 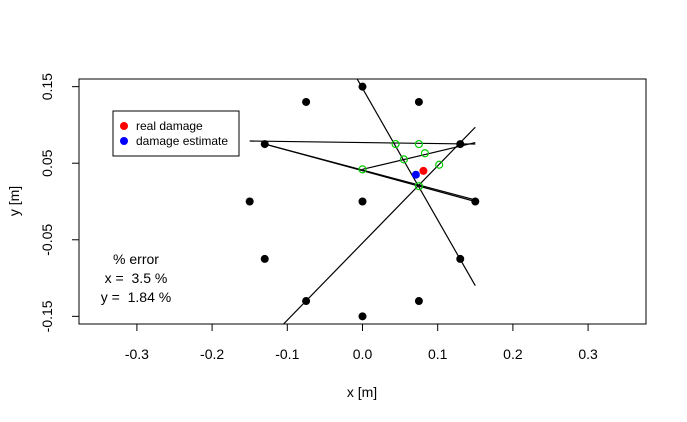 I want to click on legend: real damage damage estimate, so click(x=176, y=133).